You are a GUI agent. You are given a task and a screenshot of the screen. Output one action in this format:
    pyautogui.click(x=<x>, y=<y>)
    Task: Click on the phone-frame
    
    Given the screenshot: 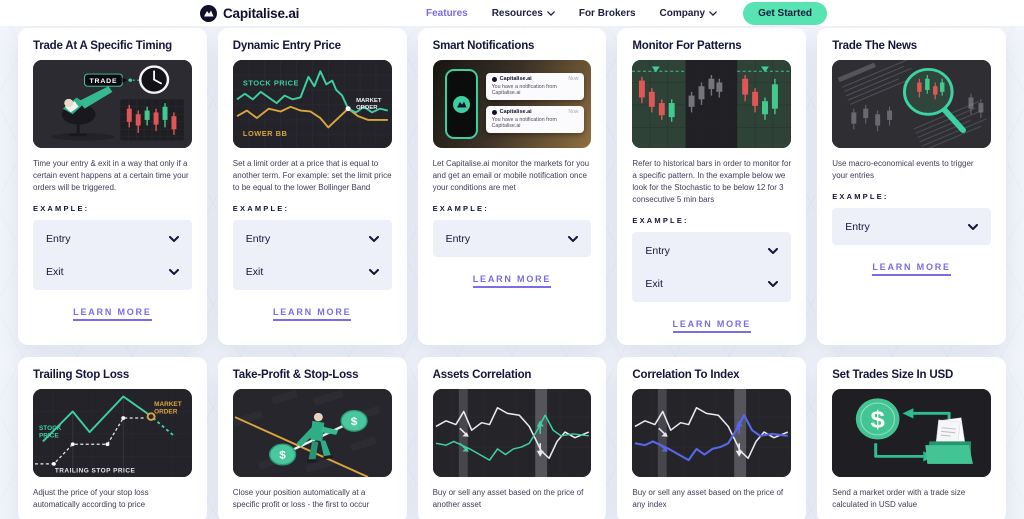 What is the action you would take?
    pyautogui.click(x=461, y=104)
    